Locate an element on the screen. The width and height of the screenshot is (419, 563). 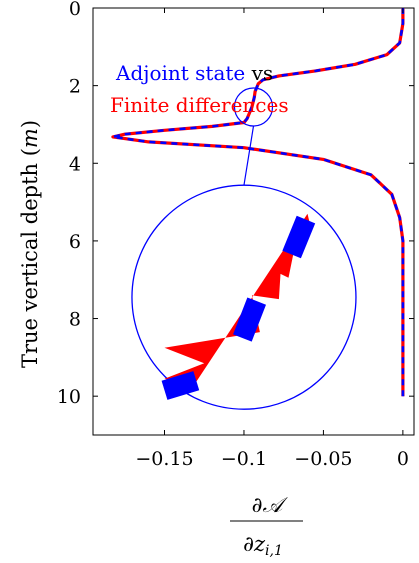
y-tick-label: 4 is located at coordinates (75, 164).